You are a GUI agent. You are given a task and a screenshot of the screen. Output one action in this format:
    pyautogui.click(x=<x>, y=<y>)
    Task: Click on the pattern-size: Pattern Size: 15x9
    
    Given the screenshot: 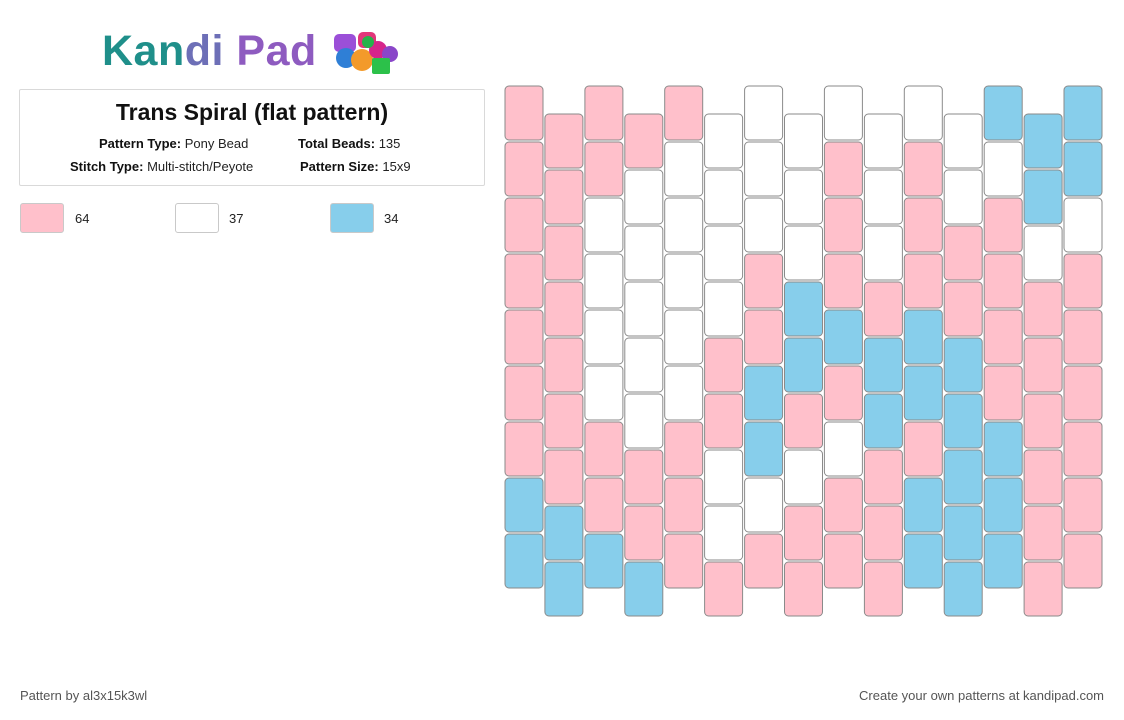 What is the action you would take?
    pyautogui.click(x=355, y=166)
    